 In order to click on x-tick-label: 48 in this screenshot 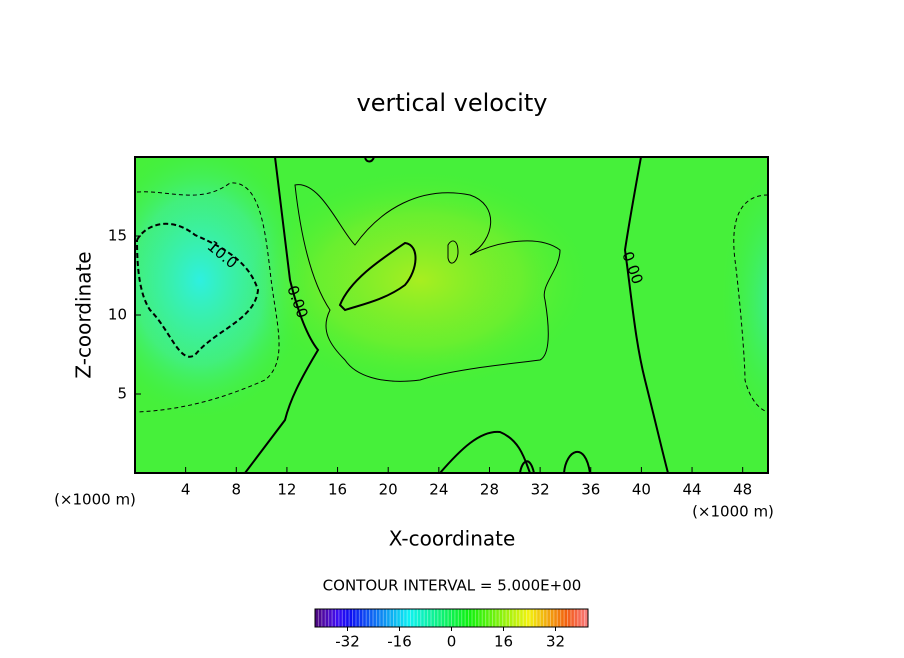, I will do `click(742, 490)`.